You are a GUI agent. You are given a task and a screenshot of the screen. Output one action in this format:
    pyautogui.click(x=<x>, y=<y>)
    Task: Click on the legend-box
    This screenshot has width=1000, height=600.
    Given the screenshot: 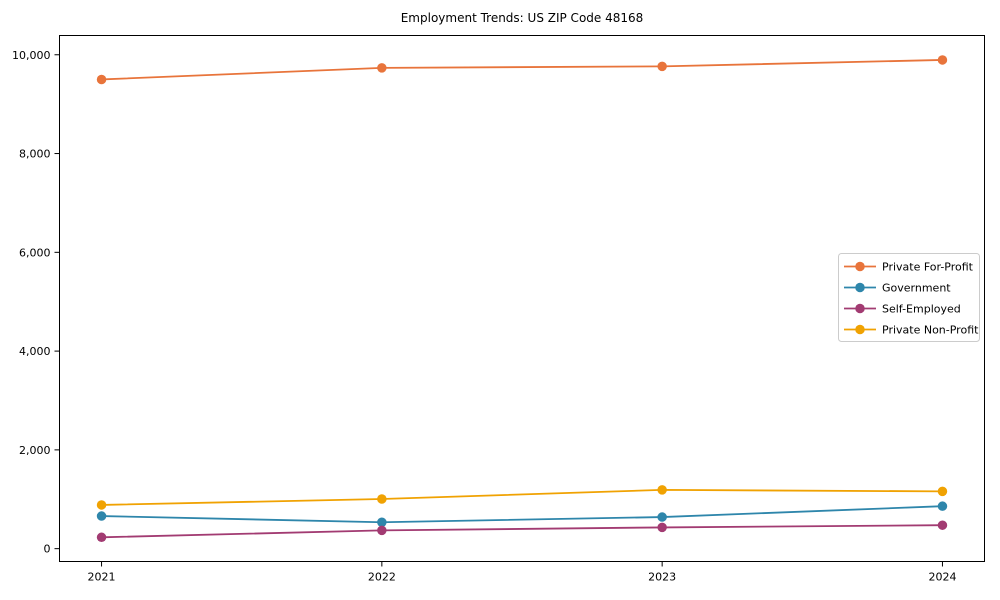 What is the action you would take?
    pyautogui.click(x=909, y=297)
    